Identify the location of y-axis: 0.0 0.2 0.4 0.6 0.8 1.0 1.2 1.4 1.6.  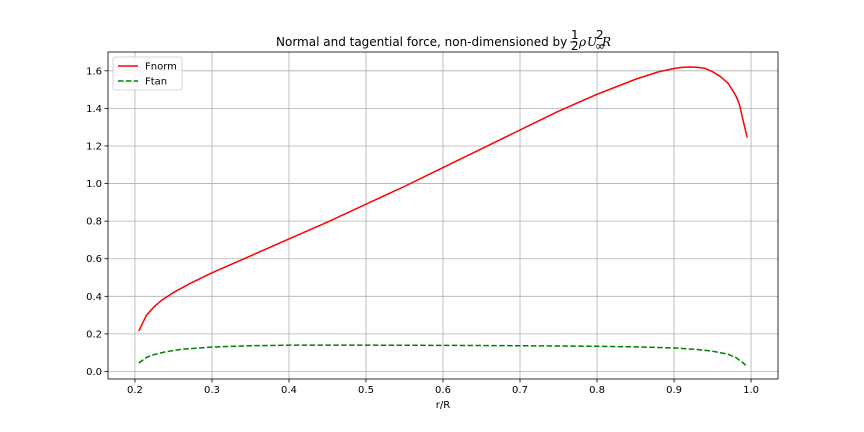
(97, 222).